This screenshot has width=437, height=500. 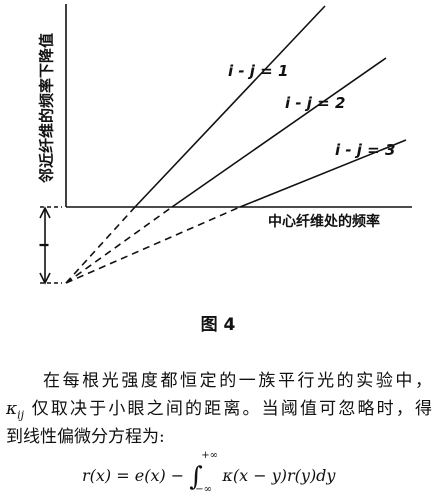 What do you see at coordinates (12, 409) in the screenshot?
I see `symbol: κ` at bounding box center [12, 409].